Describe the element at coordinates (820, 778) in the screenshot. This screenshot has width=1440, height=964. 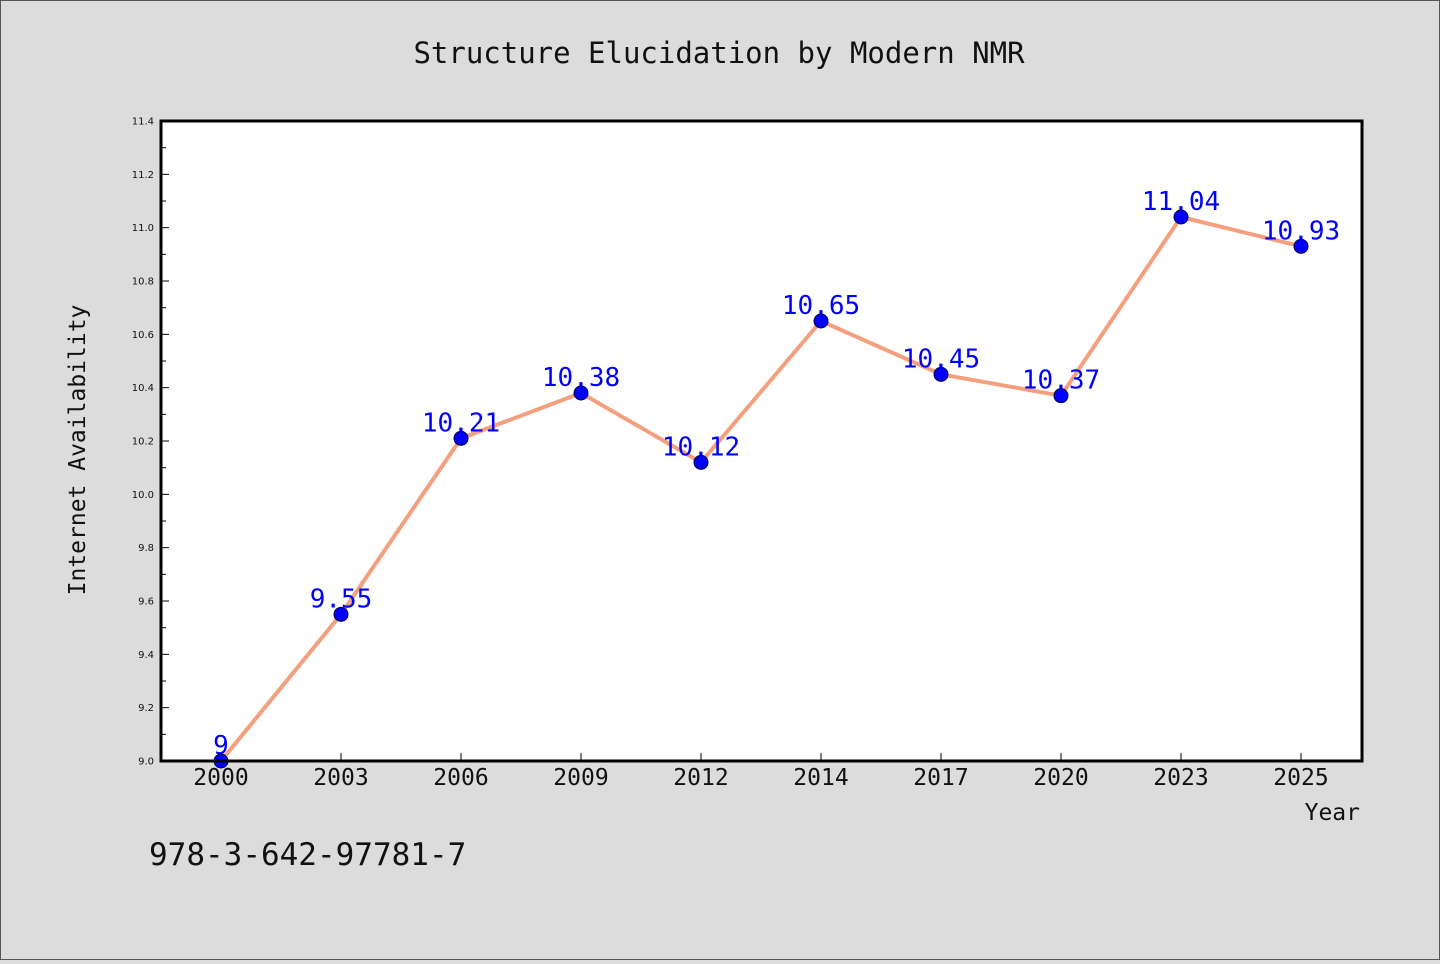
I see `x-tick-label: 2014` at that location.